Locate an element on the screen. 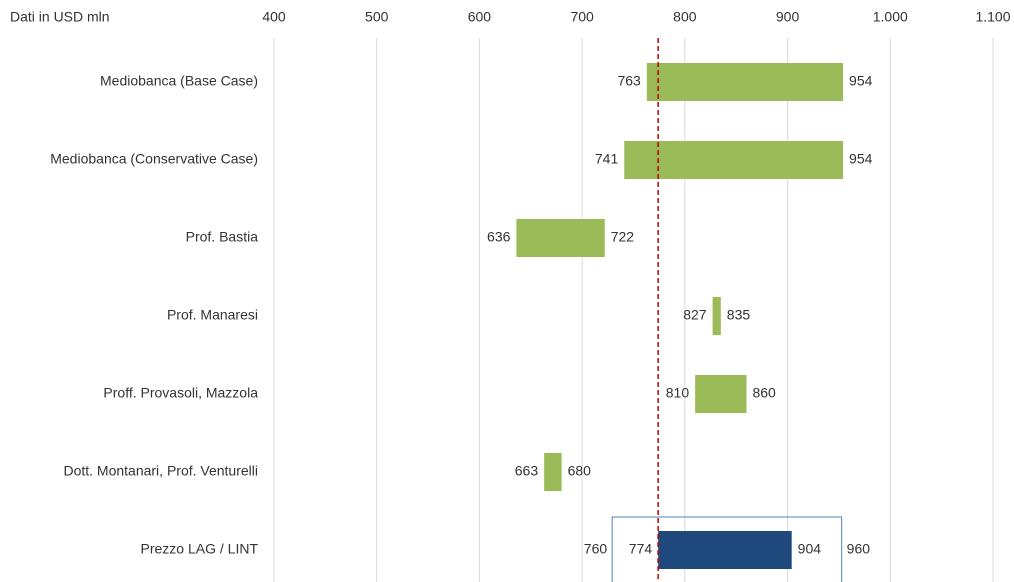  high-label: 680 is located at coordinates (580, 471).